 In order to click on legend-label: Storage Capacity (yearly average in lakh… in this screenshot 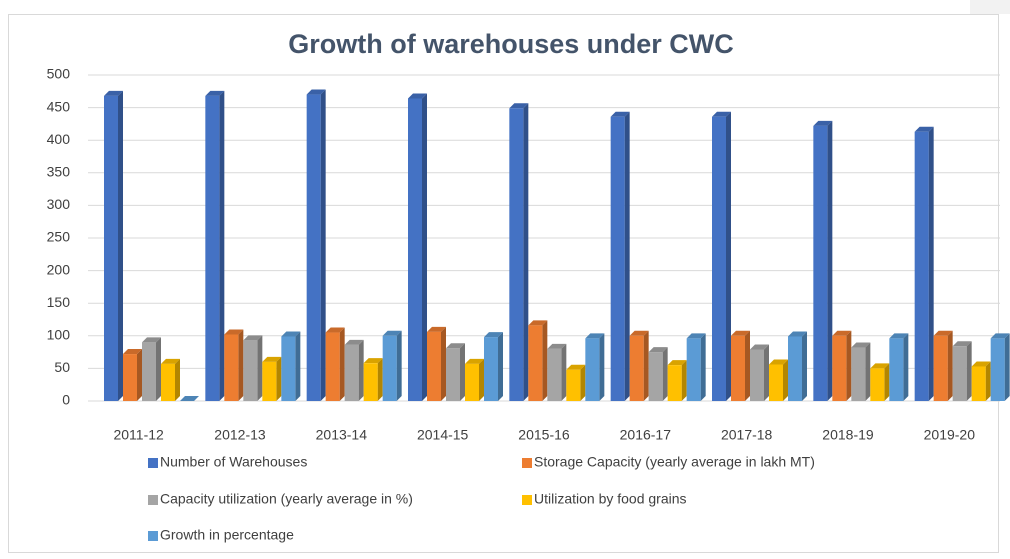, I will do `click(674, 462)`.